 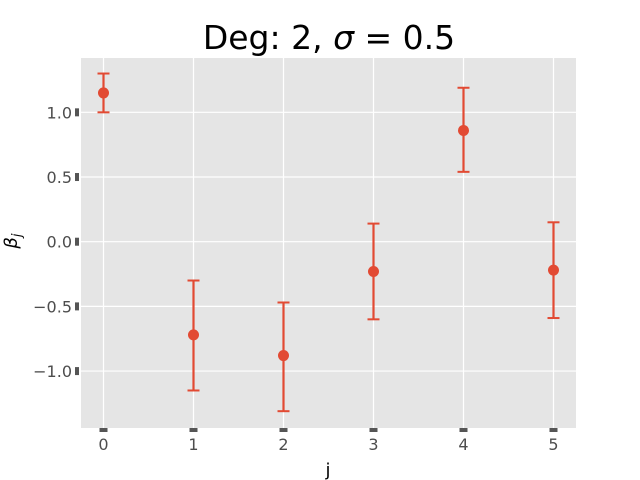 What do you see at coordinates (193, 444) in the screenshot?
I see `x-tick-label: 1` at bounding box center [193, 444].